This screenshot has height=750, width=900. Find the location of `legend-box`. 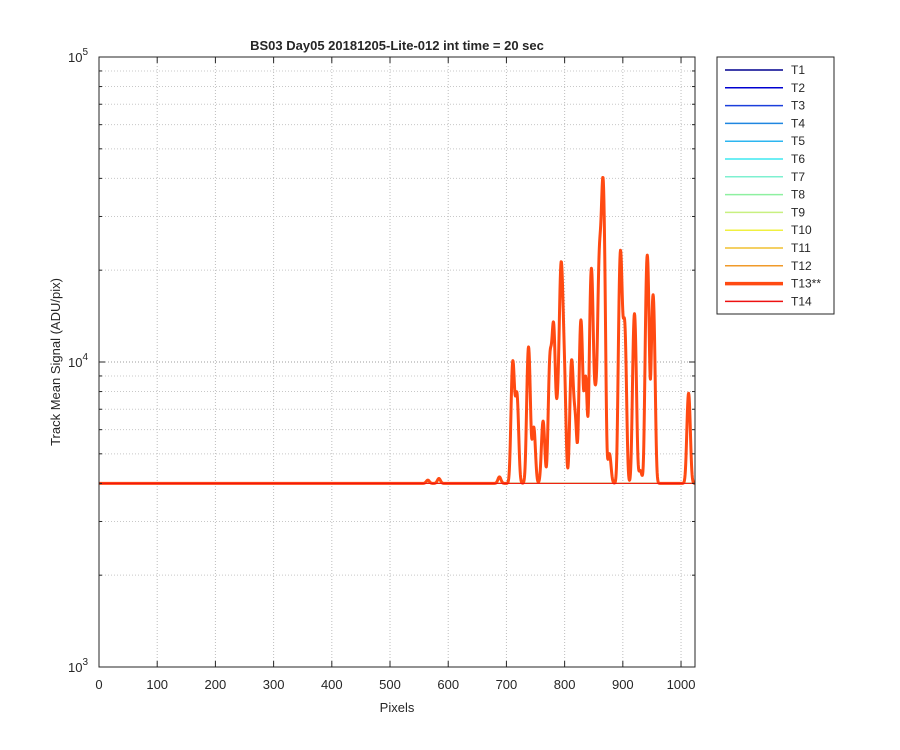

legend-box is located at coordinates (775, 185).